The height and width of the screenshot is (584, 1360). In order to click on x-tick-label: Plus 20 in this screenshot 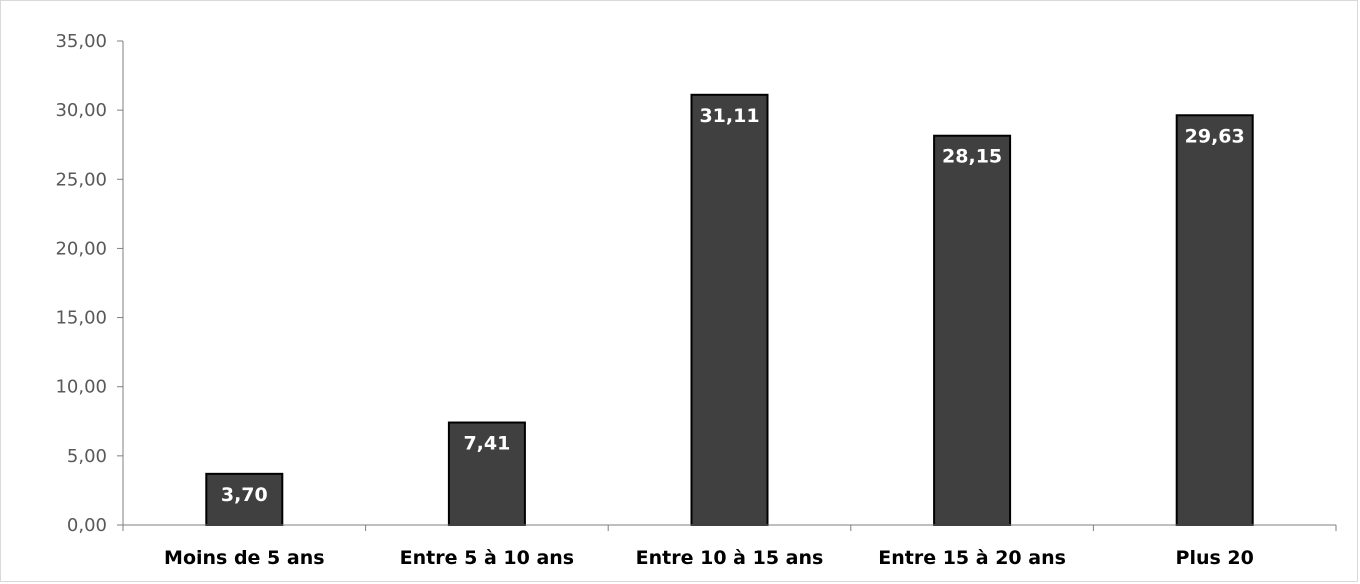, I will do `click(1215, 558)`.